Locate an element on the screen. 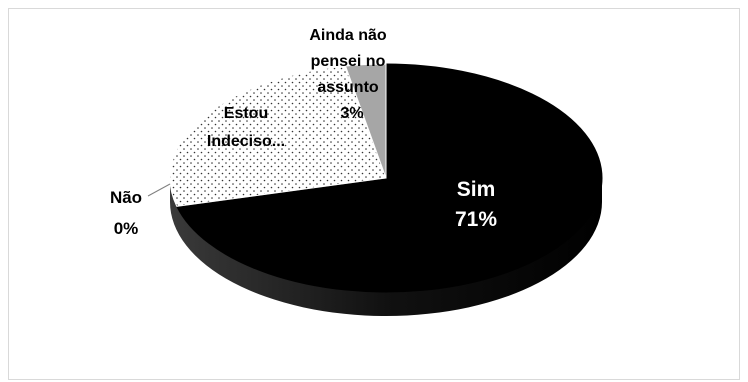 This screenshot has height=382, width=748. slice-label-nao-name: Não is located at coordinates (126, 197).